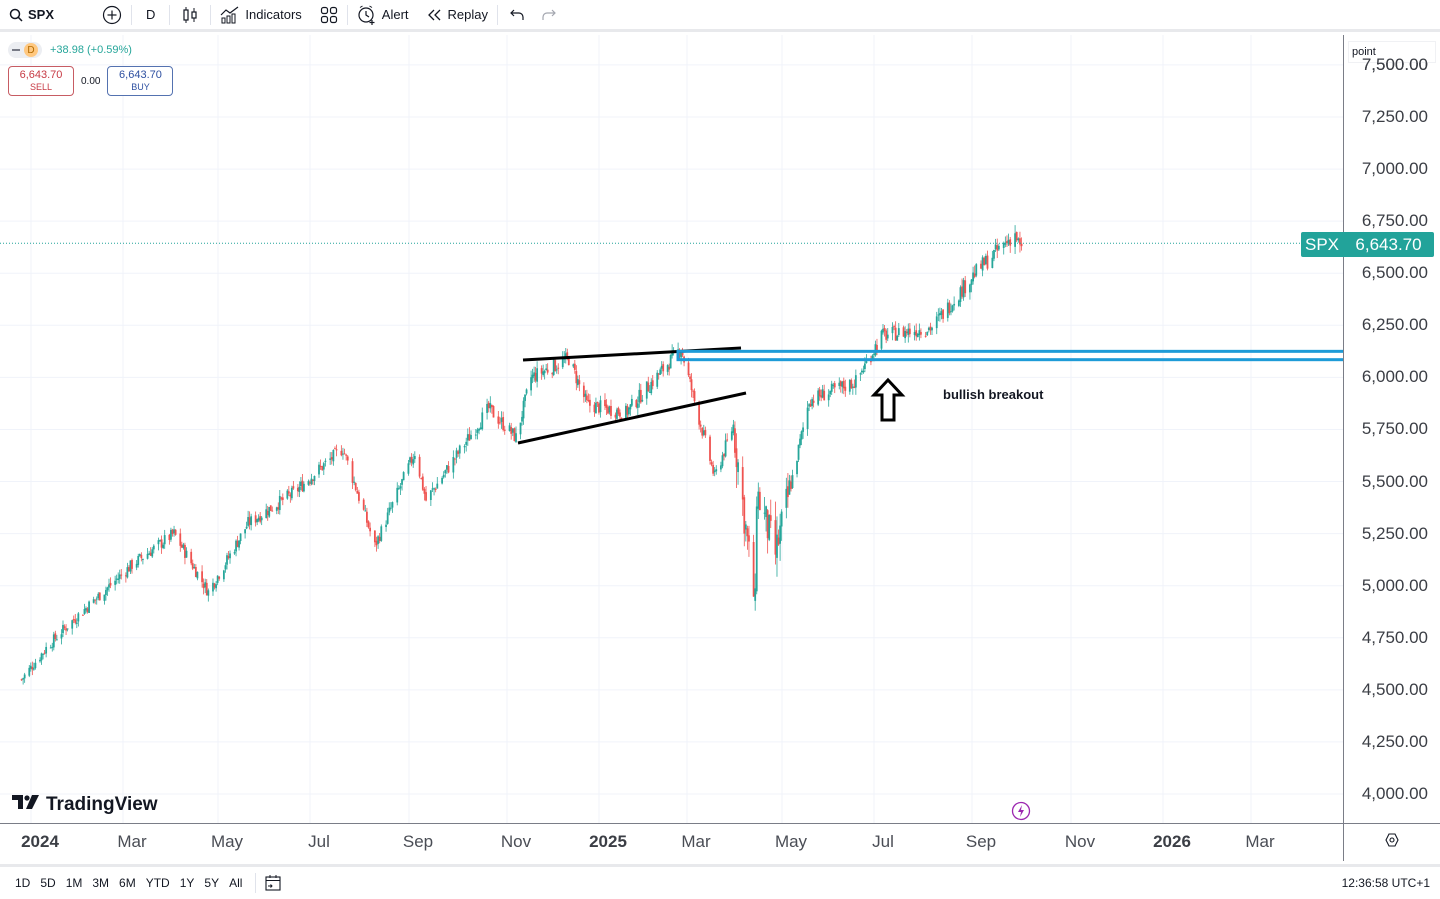  Describe the element at coordinates (150, 14) in the screenshot. I see `interval-button: D` at that location.